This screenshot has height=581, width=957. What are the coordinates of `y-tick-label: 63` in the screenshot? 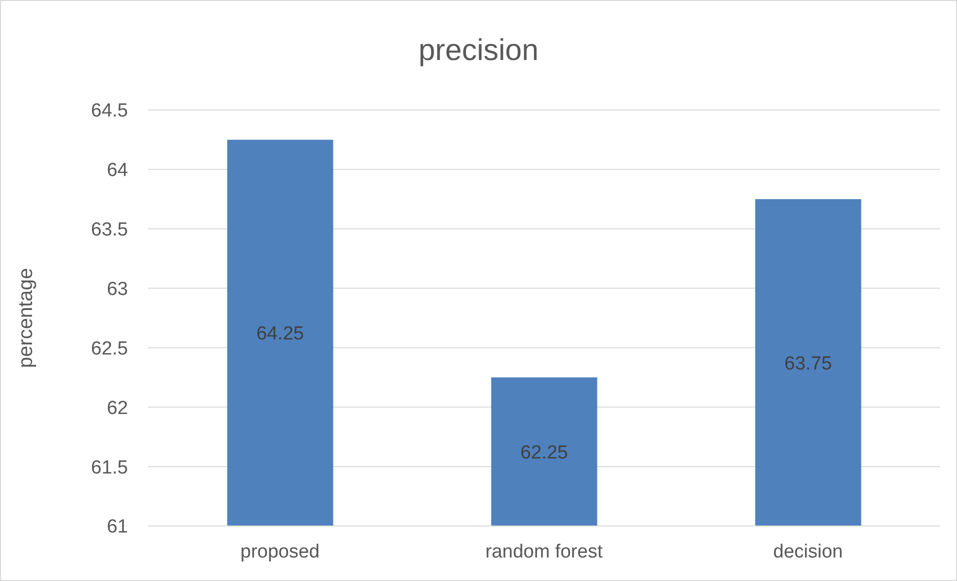 It's located at (117, 289).